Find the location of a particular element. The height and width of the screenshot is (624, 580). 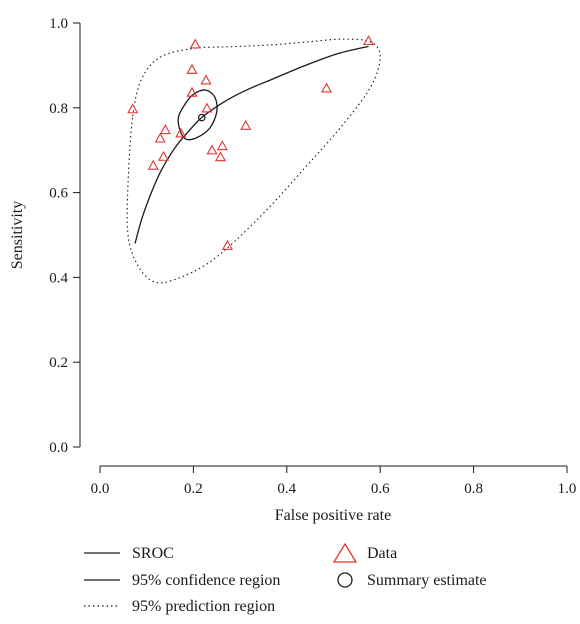

legend-sroc-label: SROC is located at coordinates (153, 553).